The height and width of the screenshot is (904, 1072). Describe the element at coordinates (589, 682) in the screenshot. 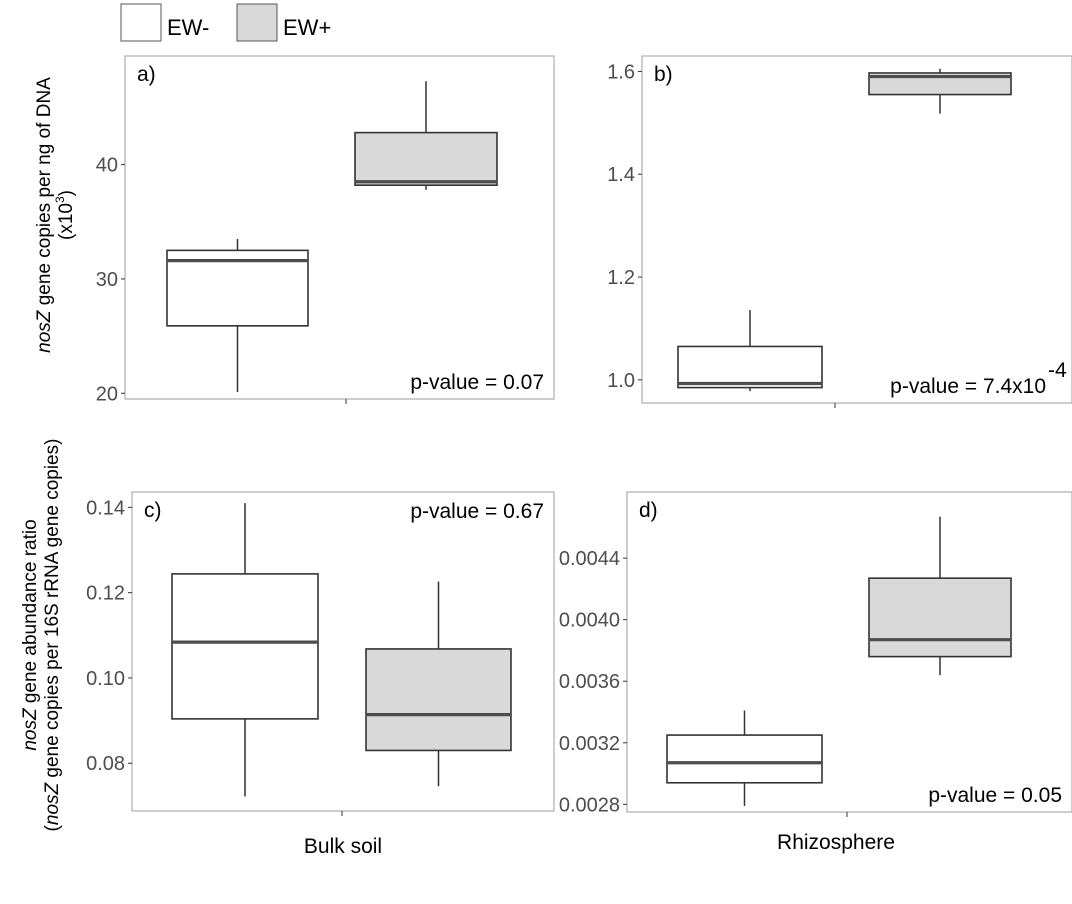

I see `y-tick-label: 0.0036` at that location.